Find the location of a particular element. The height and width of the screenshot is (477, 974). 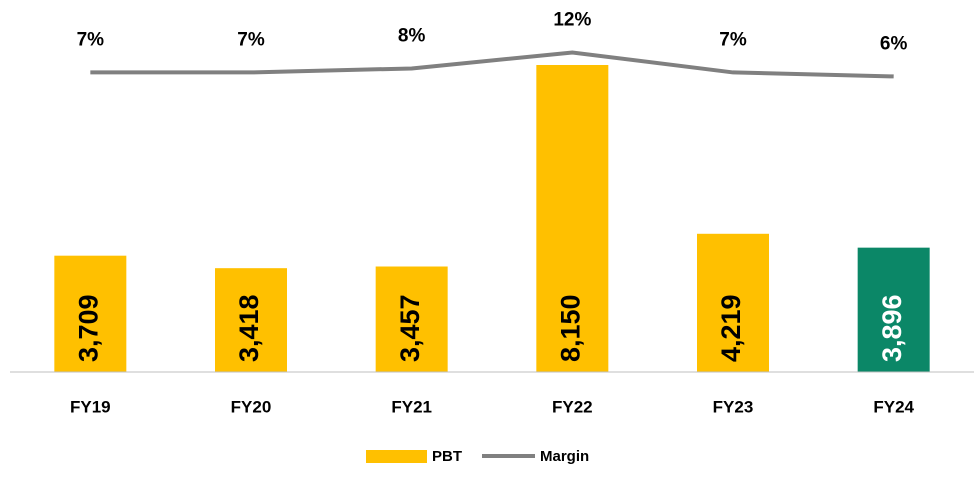

legend-swatch is located at coordinates (396, 456).